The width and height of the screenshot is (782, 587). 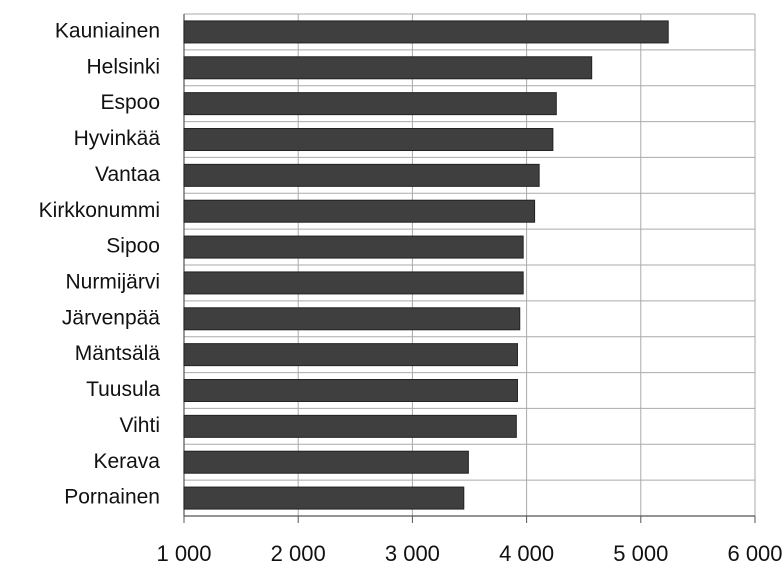 What do you see at coordinates (112, 497) in the screenshot?
I see `y-tick-label: Pornainen` at bounding box center [112, 497].